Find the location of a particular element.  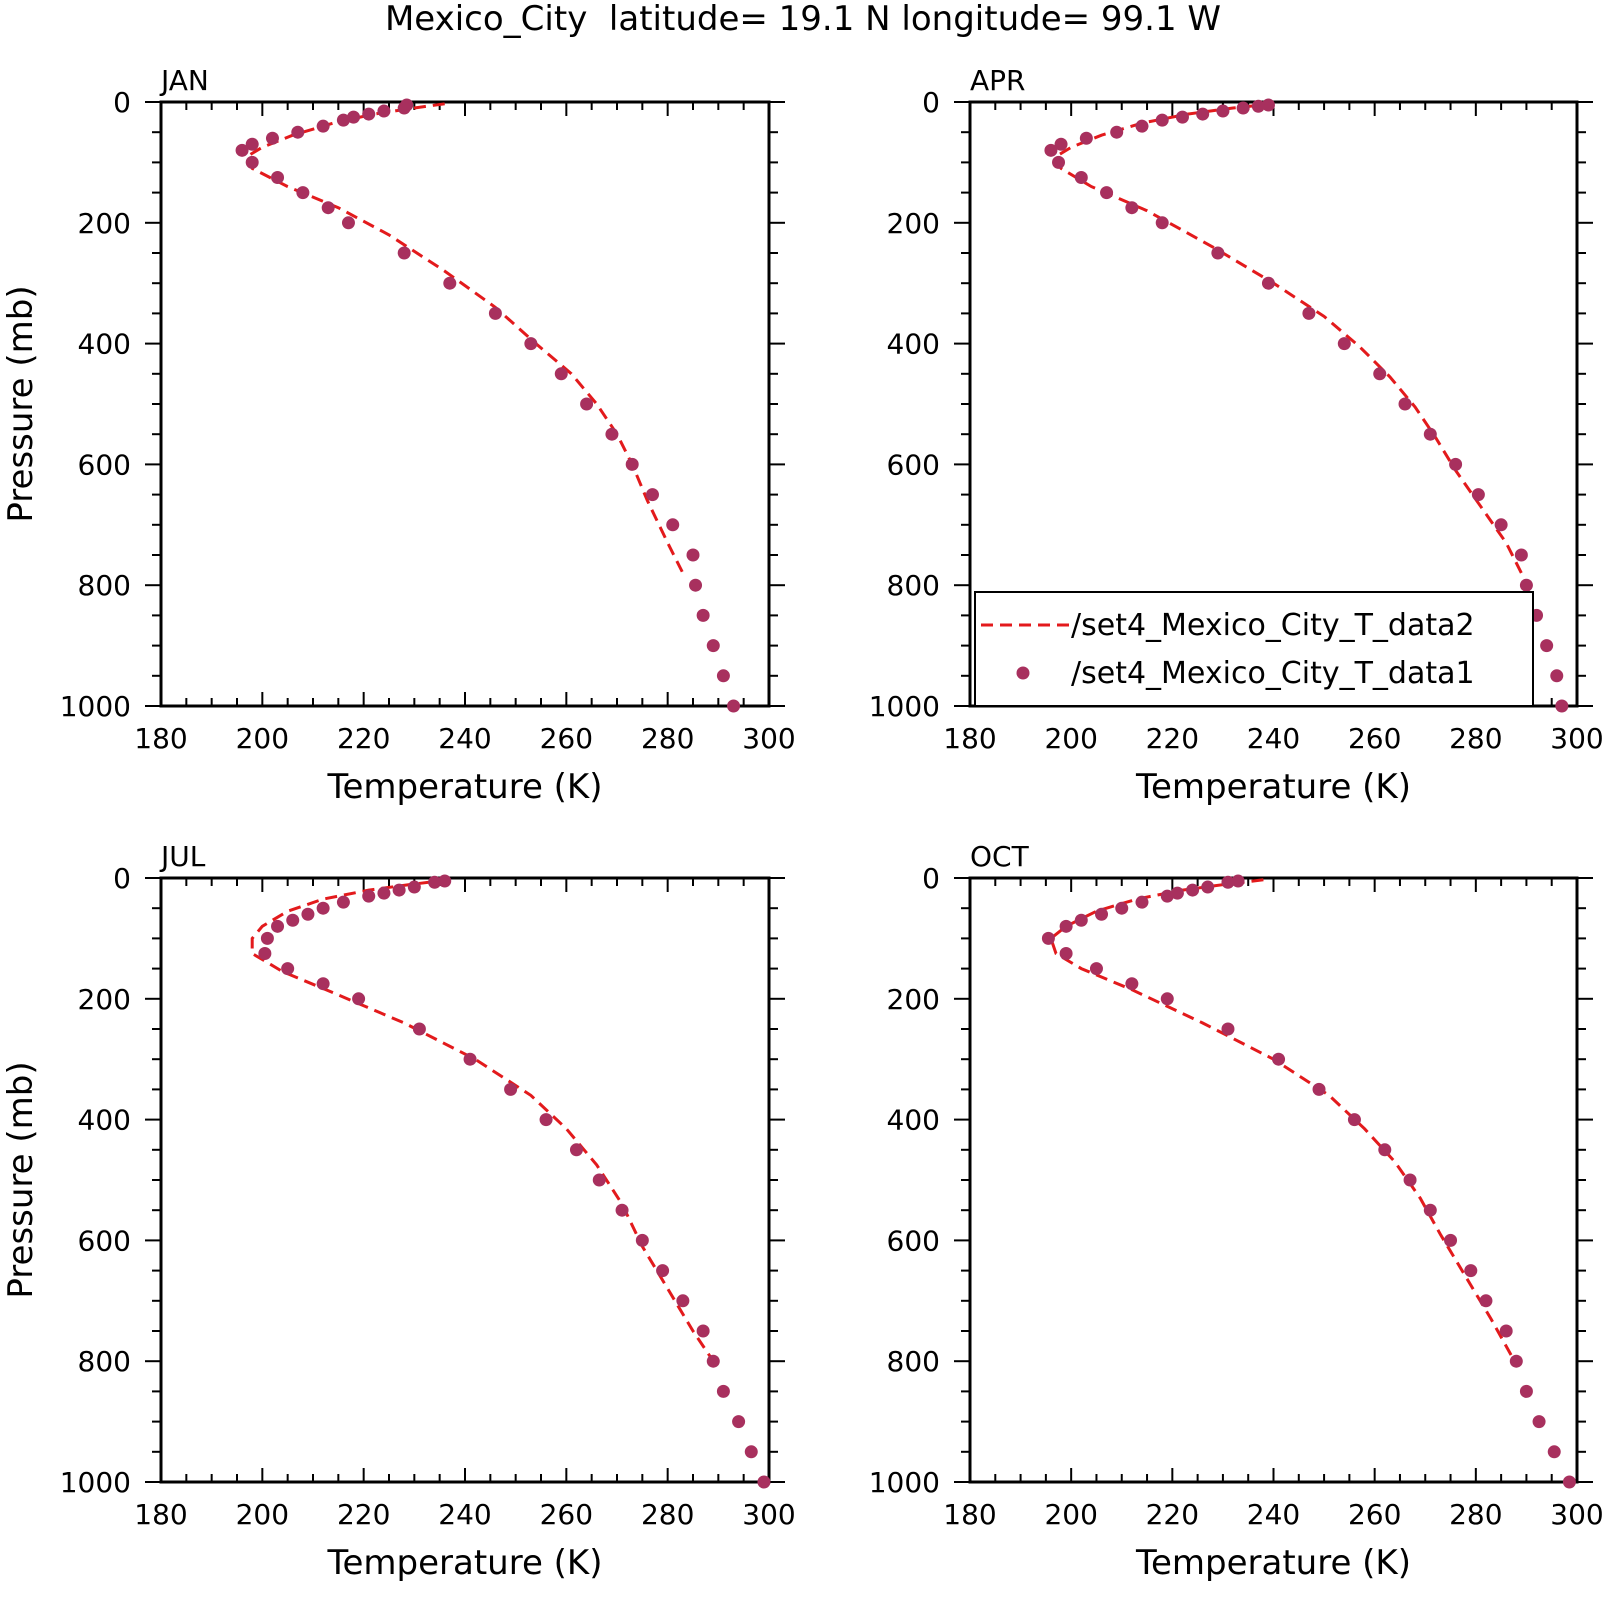

legend-box is located at coordinates (1254, 649).